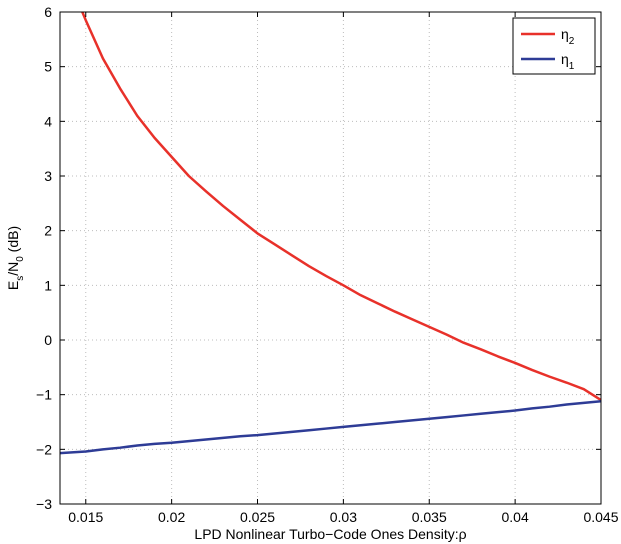 The width and height of the screenshot is (621, 544). What do you see at coordinates (13, 269) in the screenshot?
I see `y-axis-title-mid: /N` at bounding box center [13, 269].